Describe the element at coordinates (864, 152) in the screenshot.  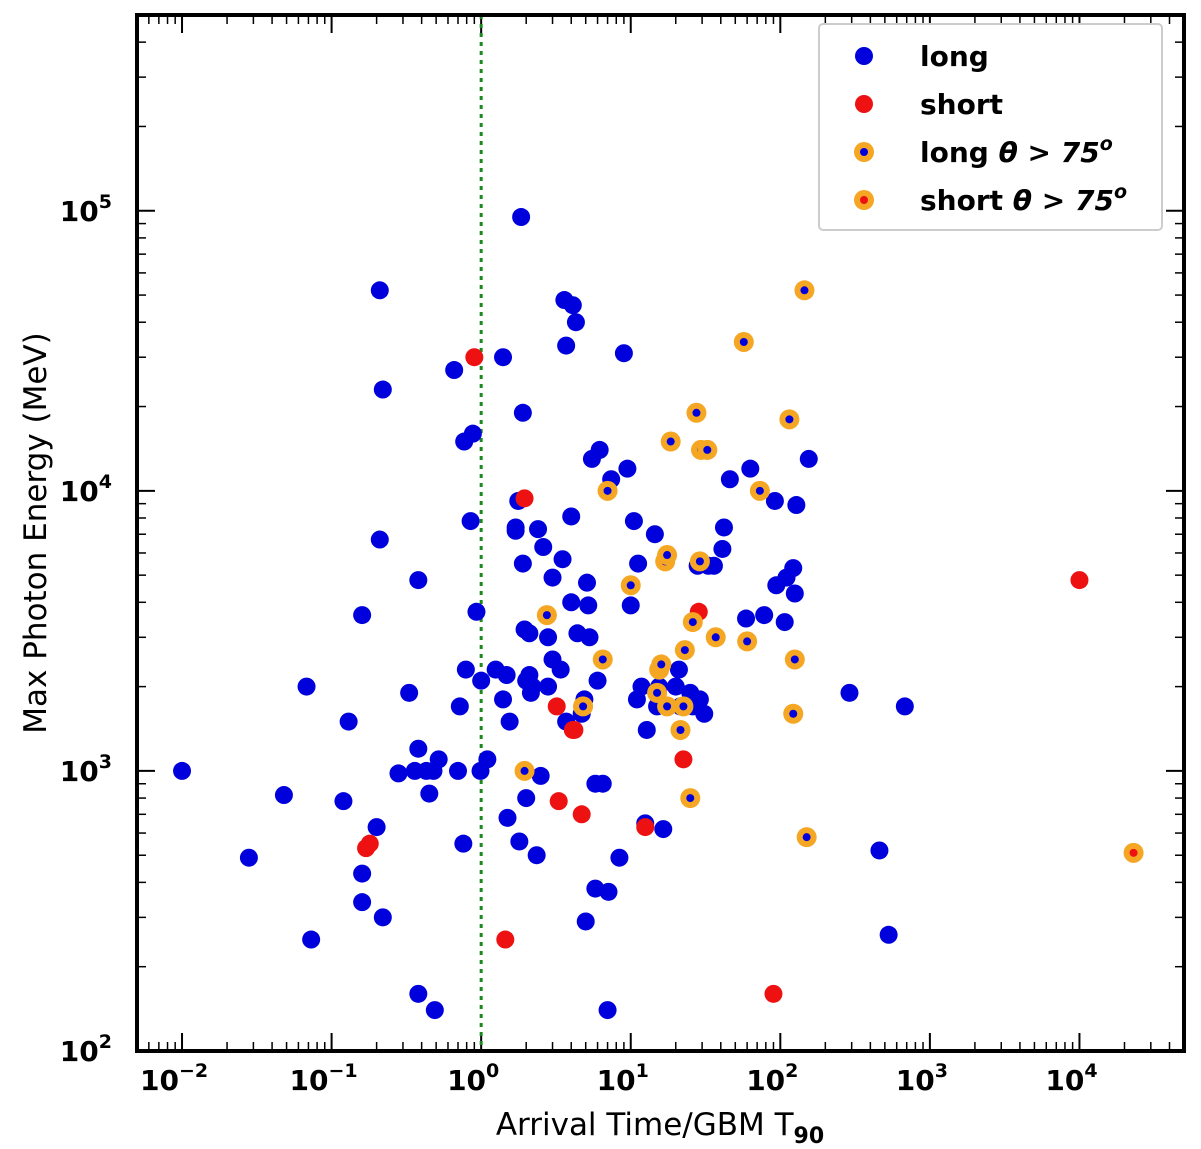
I see `legend-marker-long-core` at that location.